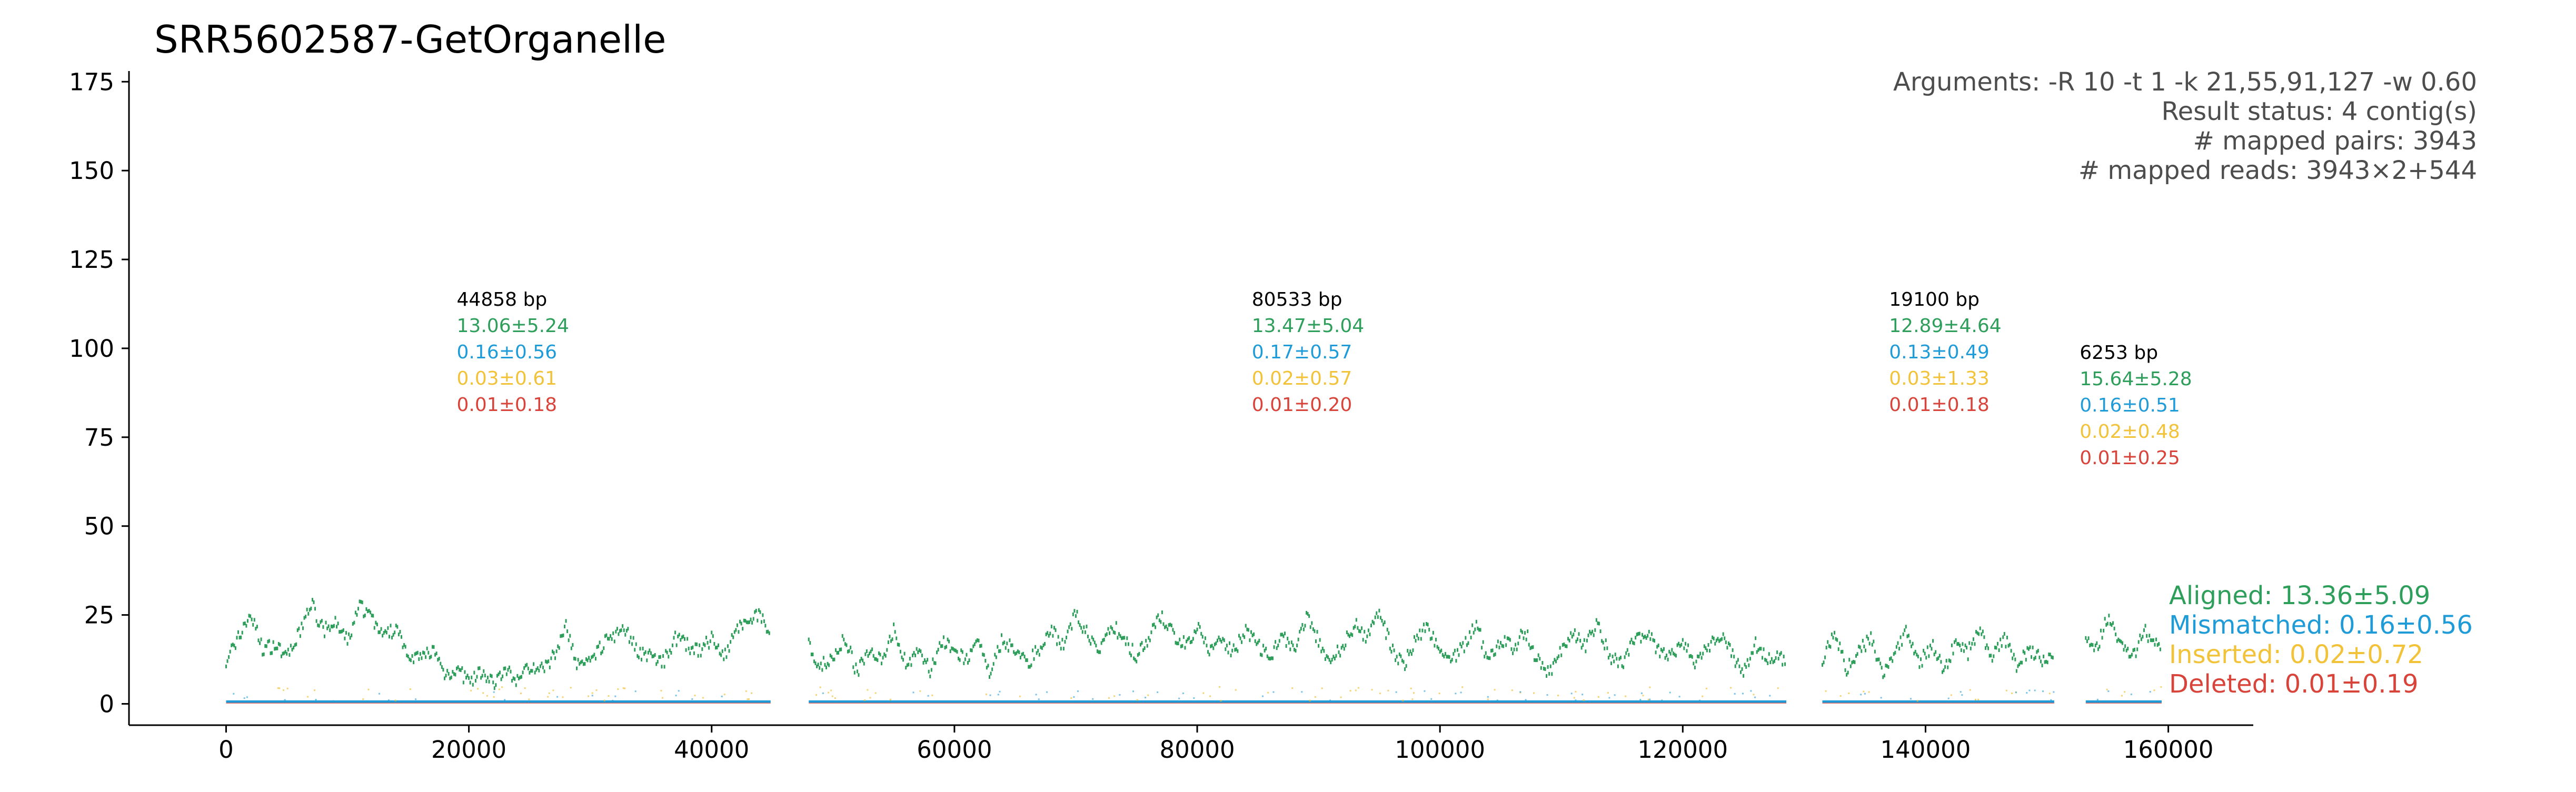 The height and width of the screenshot is (792, 2576). Describe the element at coordinates (99, 615) in the screenshot. I see `y-tick-label: 25` at that location.